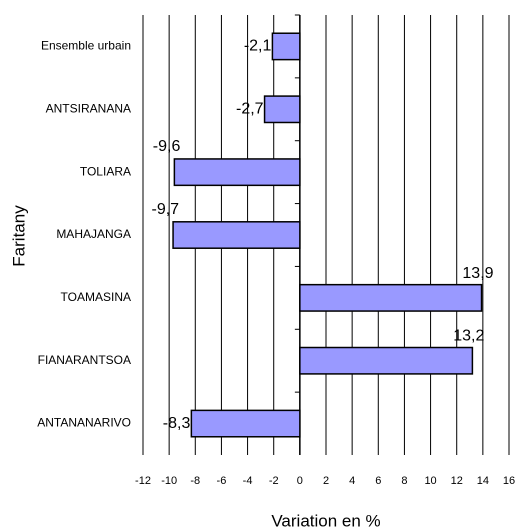  What do you see at coordinates (93, 234) in the screenshot?
I see `y-tick-label: MAHAJANGA` at bounding box center [93, 234].